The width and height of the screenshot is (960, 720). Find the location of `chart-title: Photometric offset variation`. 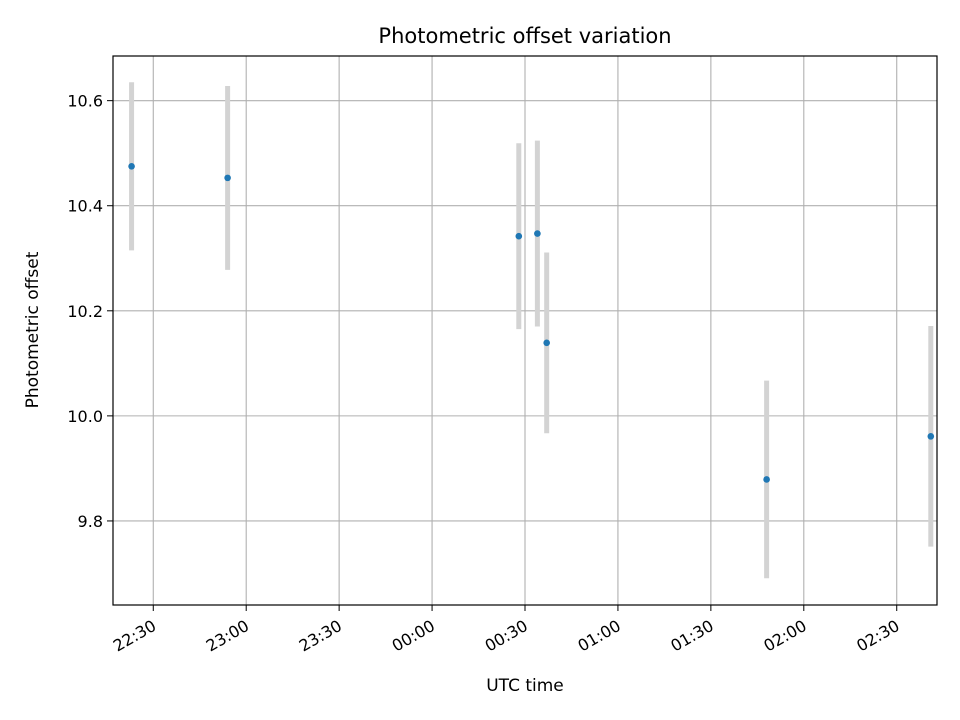

chart-title: Photometric offset variation is located at coordinates (524, 36).